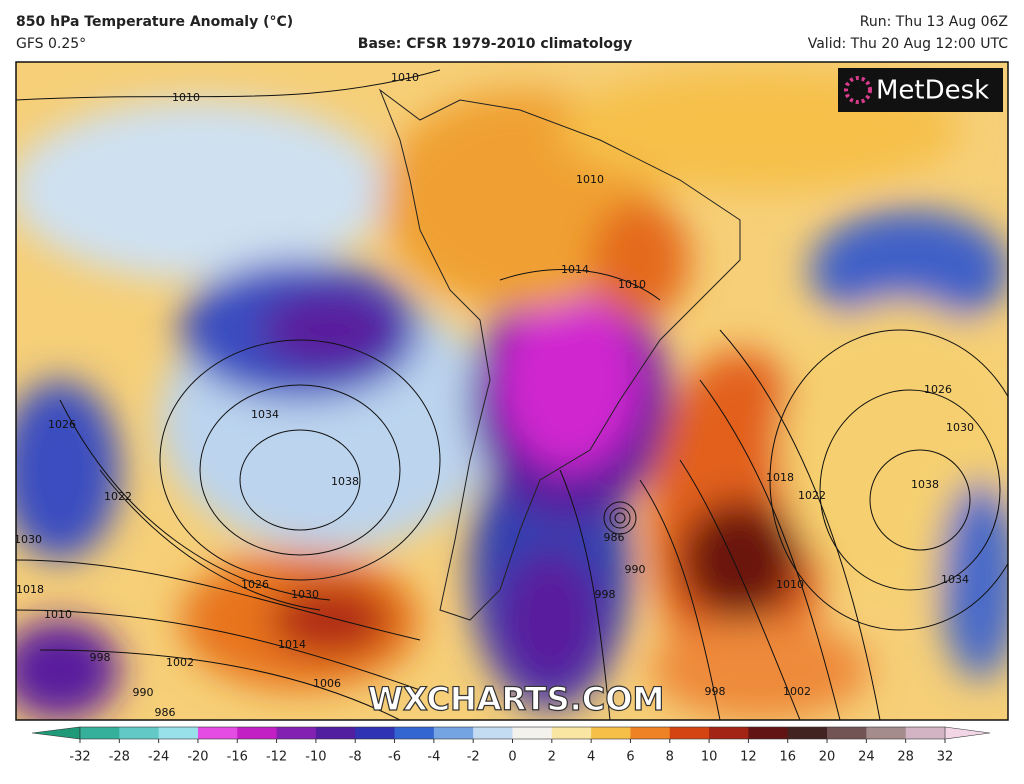  I want to click on colorbar-label: 12, so click(748, 757).